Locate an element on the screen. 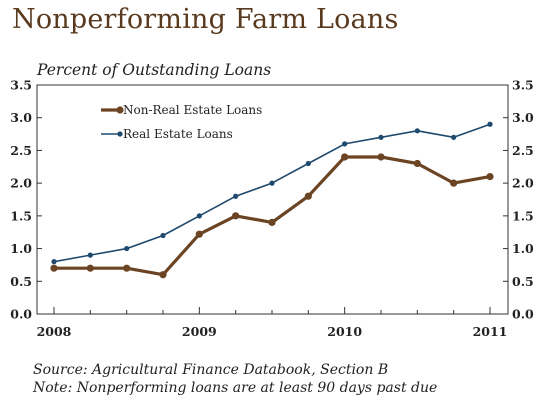 This screenshot has width=549, height=410. y-tick-label-right: 3.0 is located at coordinates (523, 117).